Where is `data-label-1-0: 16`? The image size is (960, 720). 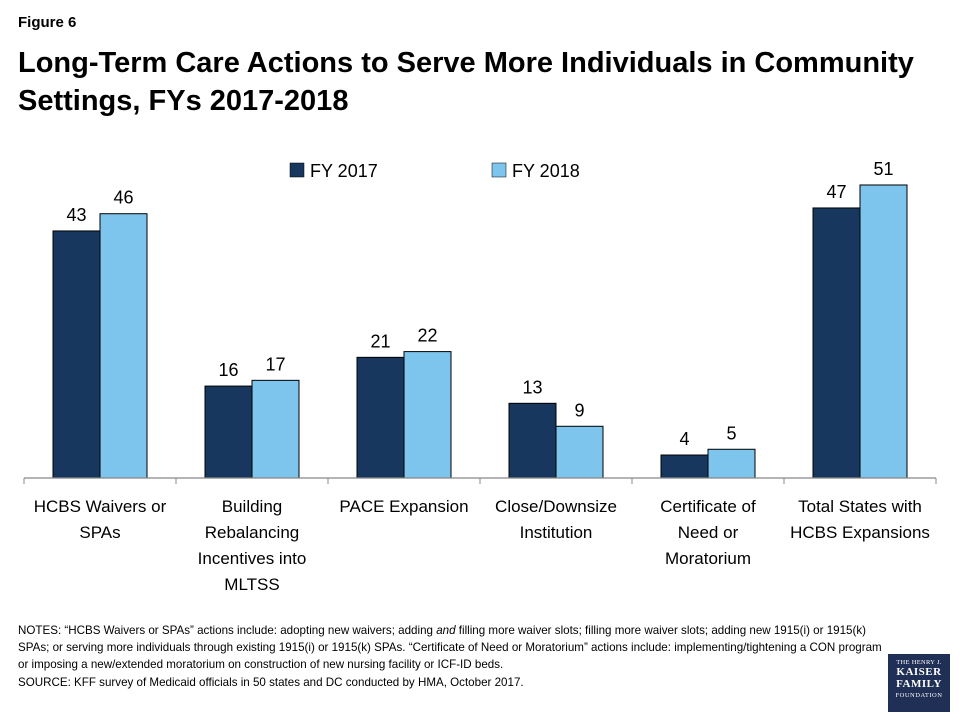
data-label-1-0: 16 is located at coordinates (228, 370).